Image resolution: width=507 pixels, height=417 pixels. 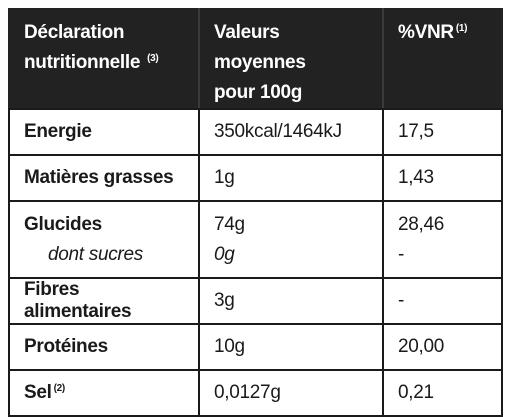 What do you see at coordinates (442, 132) in the screenshot?
I see `row-vnr-energie: 17,5` at bounding box center [442, 132].